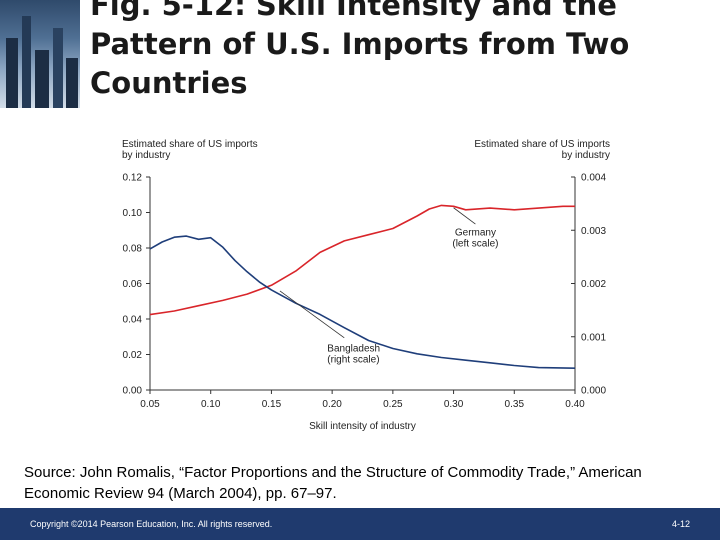 The width and height of the screenshot is (720, 540). I want to click on series-line-germany, so click(362, 260).